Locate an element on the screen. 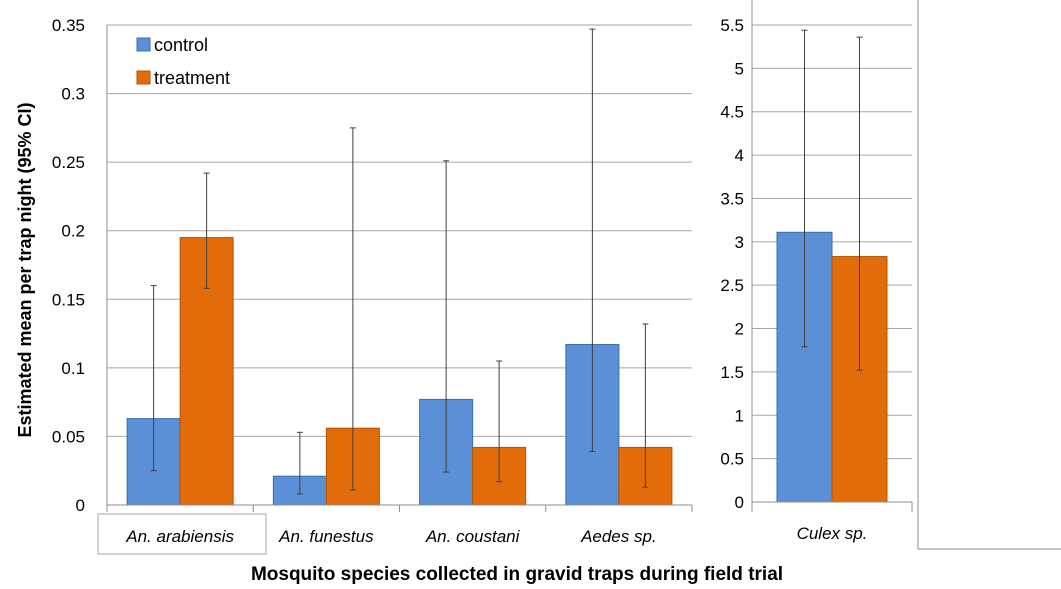 This screenshot has height=589, width=1061. right-y-tick-label: 1.5 is located at coordinates (732, 372).